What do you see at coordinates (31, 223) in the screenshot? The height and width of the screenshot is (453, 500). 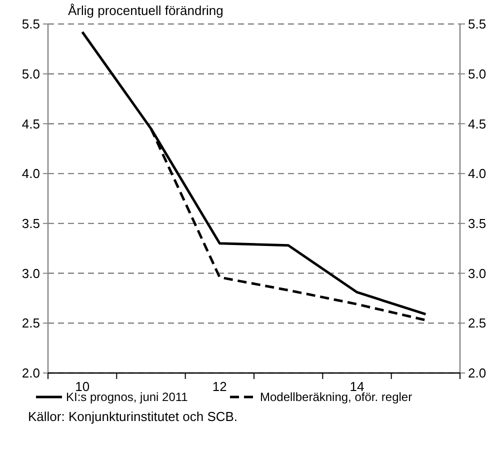 I see `y-tick-label: 3.5` at bounding box center [31, 223].